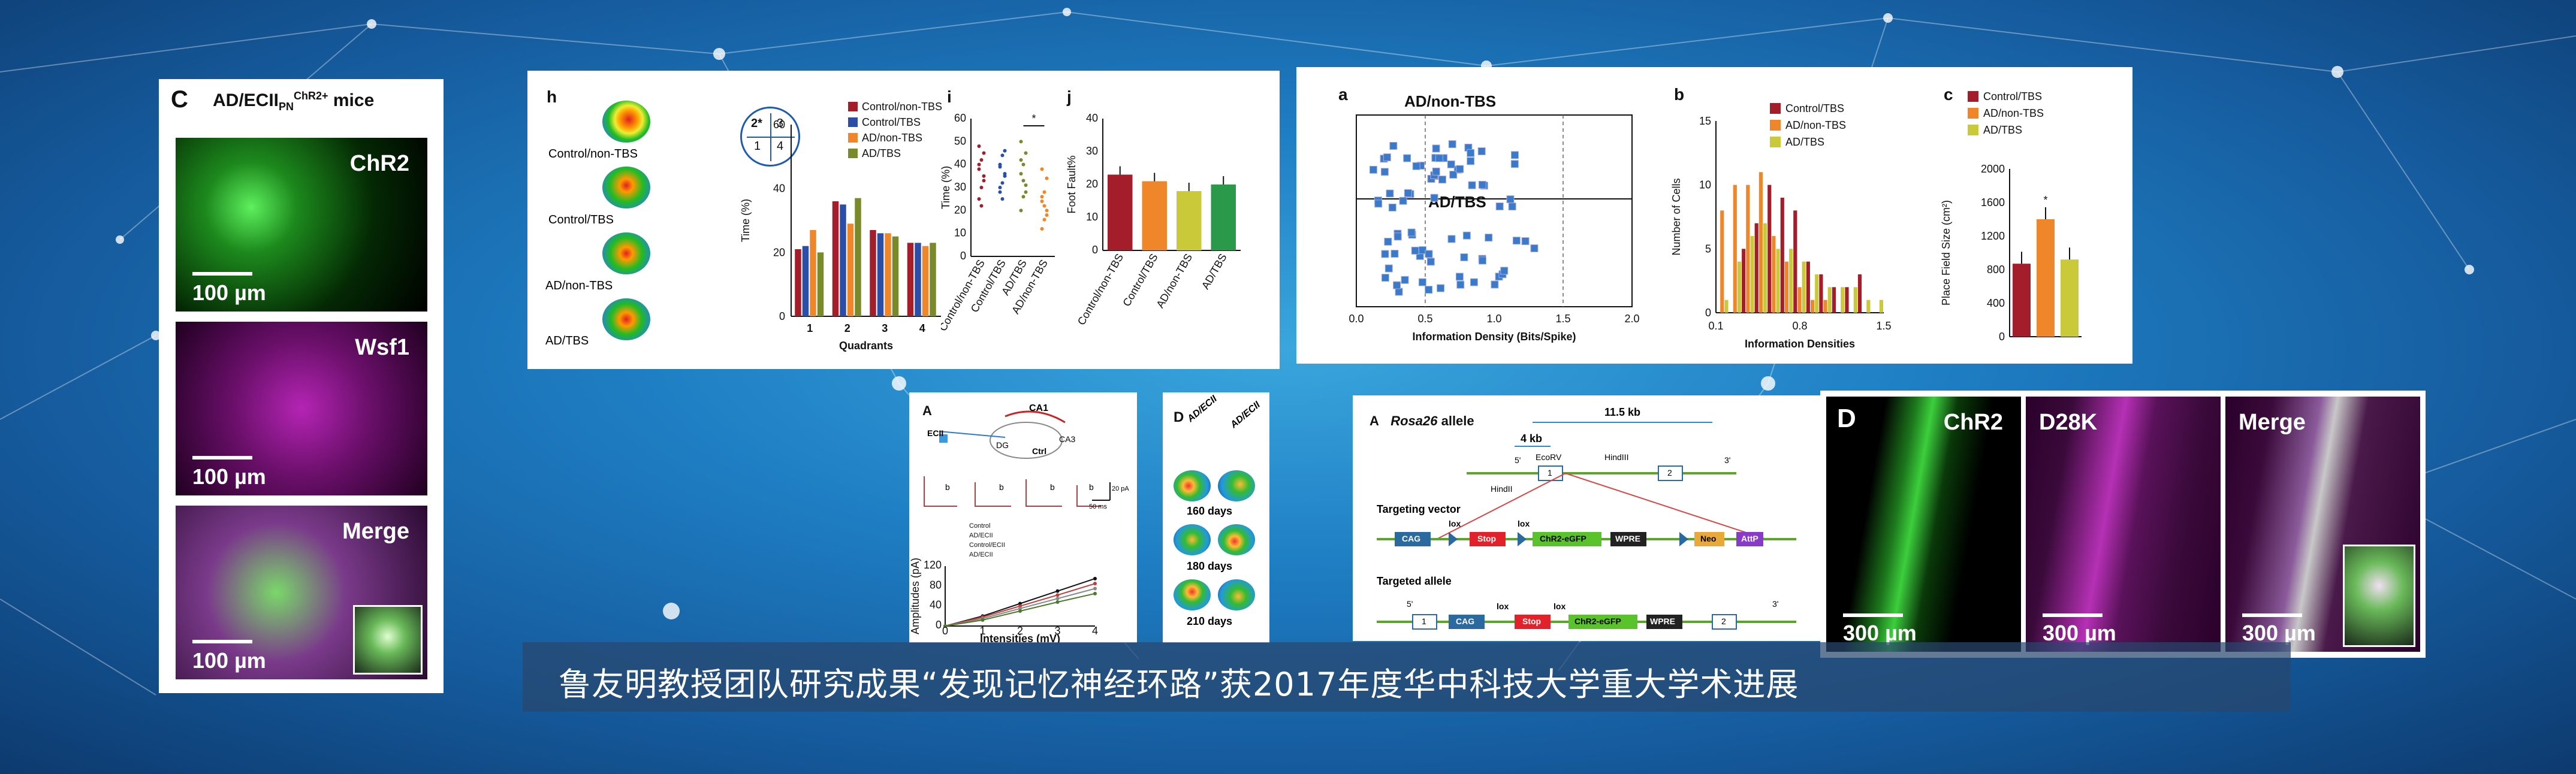 Image resolution: width=2576 pixels, height=774 pixels. I want to click on site-label: HindIII, so click(1616, 457).